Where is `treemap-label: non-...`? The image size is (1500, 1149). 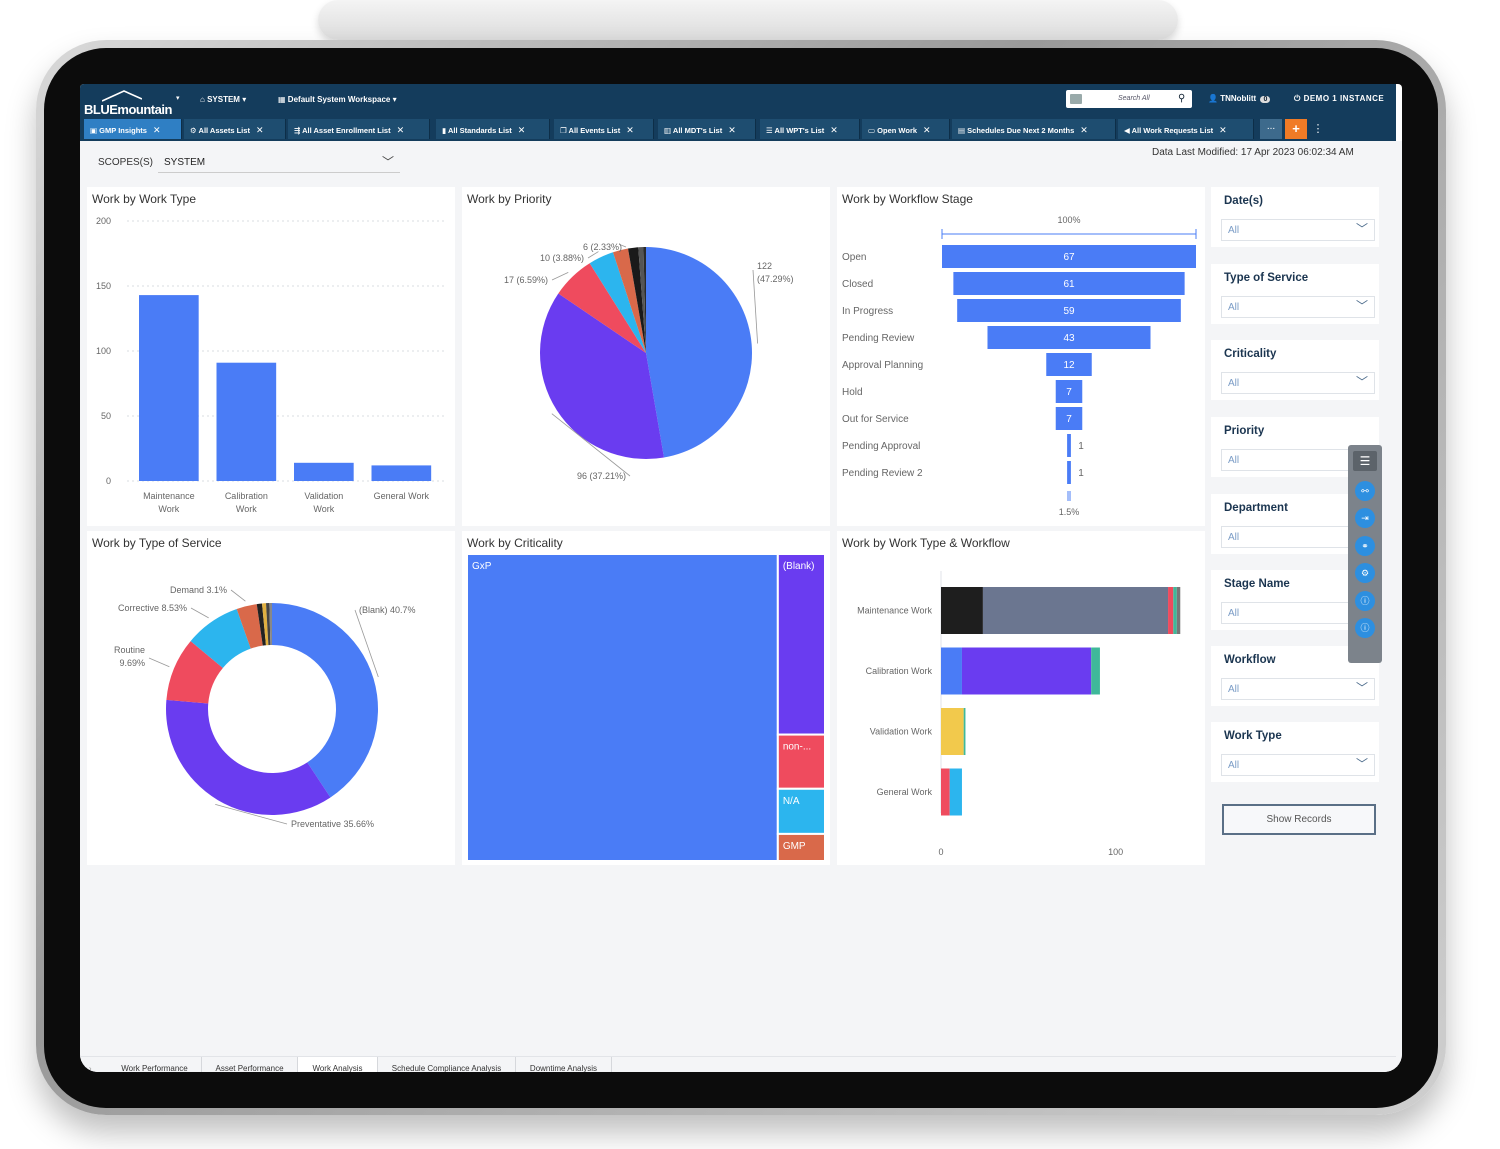
treemap-label: non-... is located at coordinates (797, 747).